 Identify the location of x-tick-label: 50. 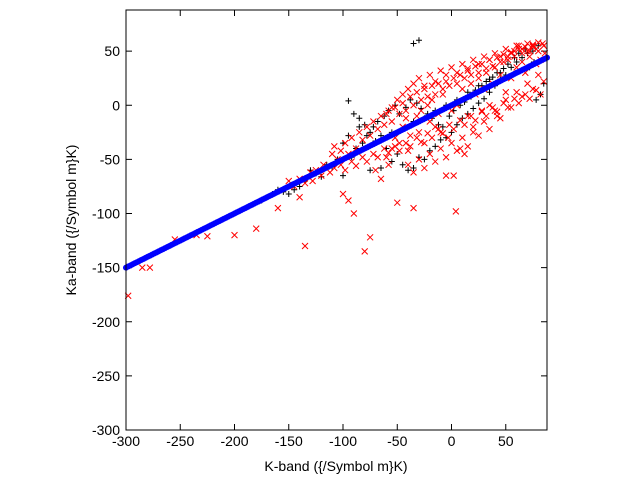
(506, 441).